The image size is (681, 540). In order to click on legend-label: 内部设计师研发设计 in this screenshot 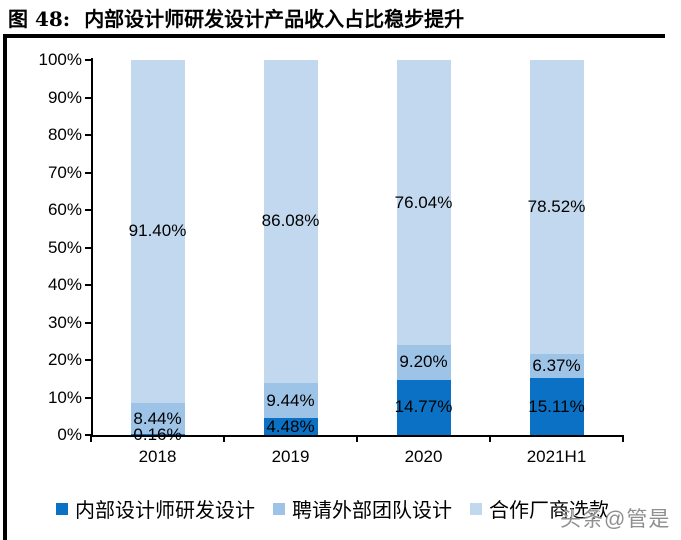, I will do `click(165, 510)`.